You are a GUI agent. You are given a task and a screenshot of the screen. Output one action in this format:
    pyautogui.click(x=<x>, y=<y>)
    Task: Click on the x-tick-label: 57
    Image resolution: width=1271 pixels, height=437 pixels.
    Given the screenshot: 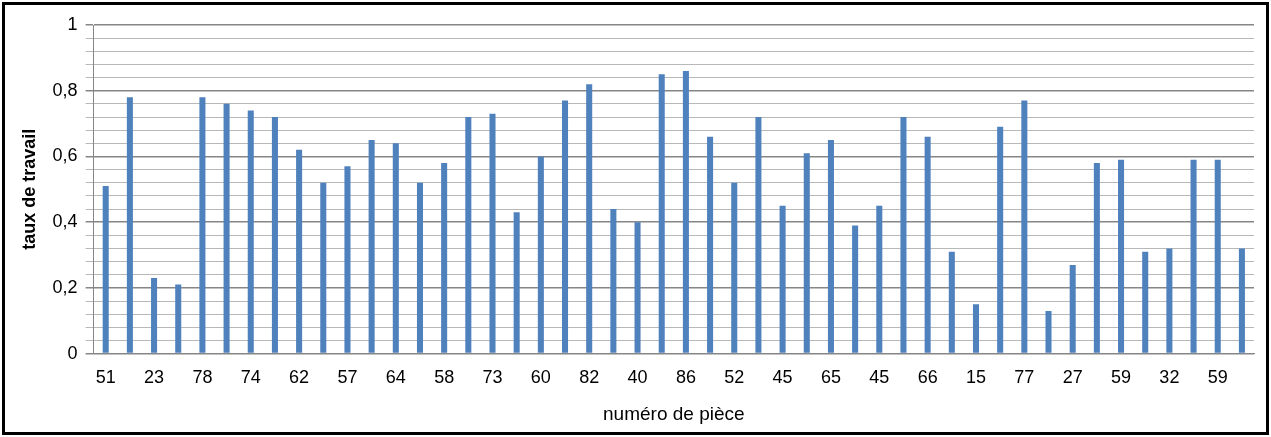 What is the action you would take?
    pyautogui.click(x=347, y=377)
    